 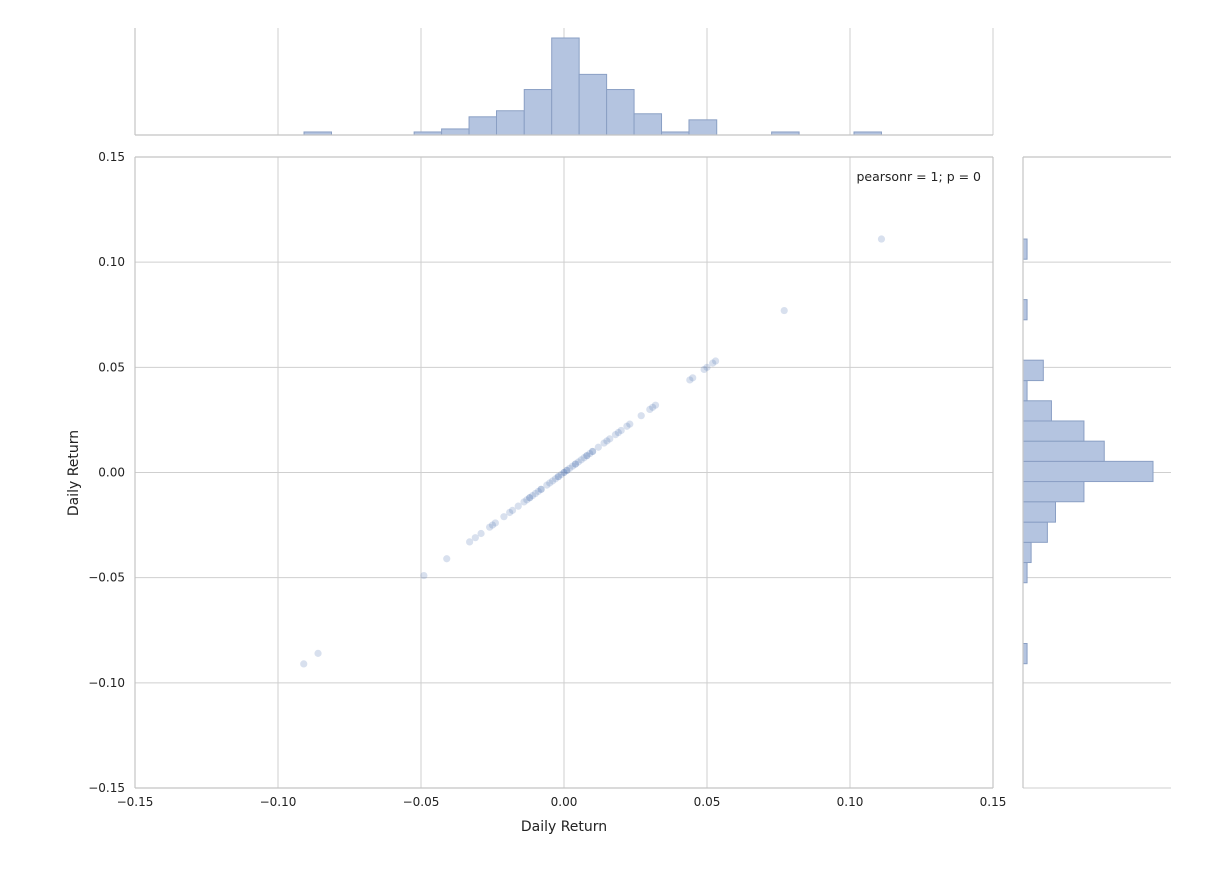 What do you see at coordinates (111, 367) in the screenshot?
I see `y-tick-label: 0.05` at bounding box center [111, 367].